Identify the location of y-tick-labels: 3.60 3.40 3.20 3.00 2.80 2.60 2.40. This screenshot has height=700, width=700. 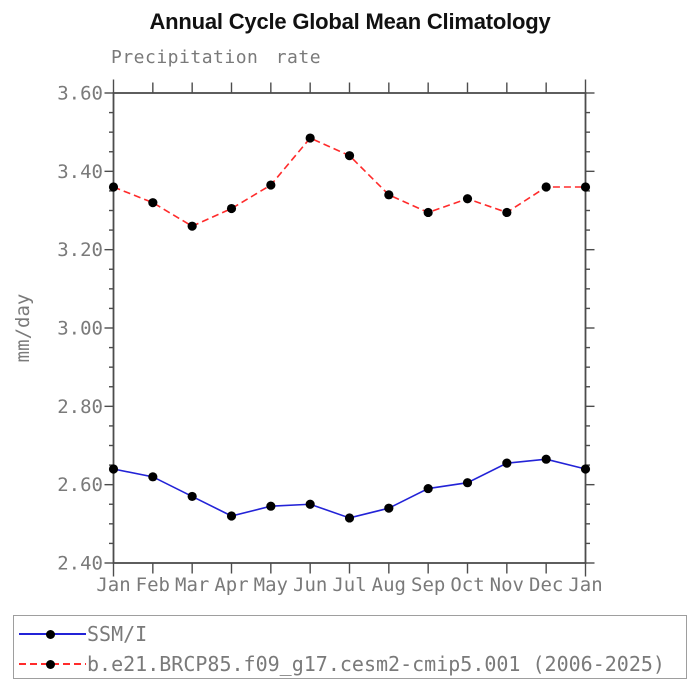
(80, 329).